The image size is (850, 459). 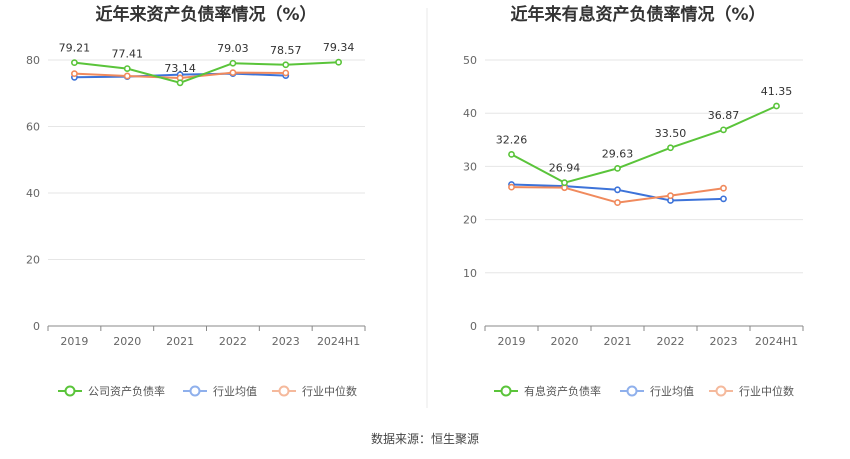 I want to click on legend-label: 公司资产负债率, so click(x=126, y=391).